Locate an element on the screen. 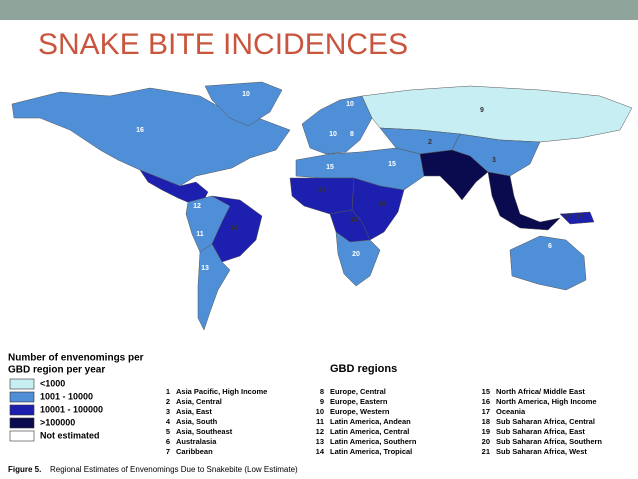 Image resolution: width=638 pixels, height=479 pixels. region-name: Latin America, Central is located at coordinates (369, 431).